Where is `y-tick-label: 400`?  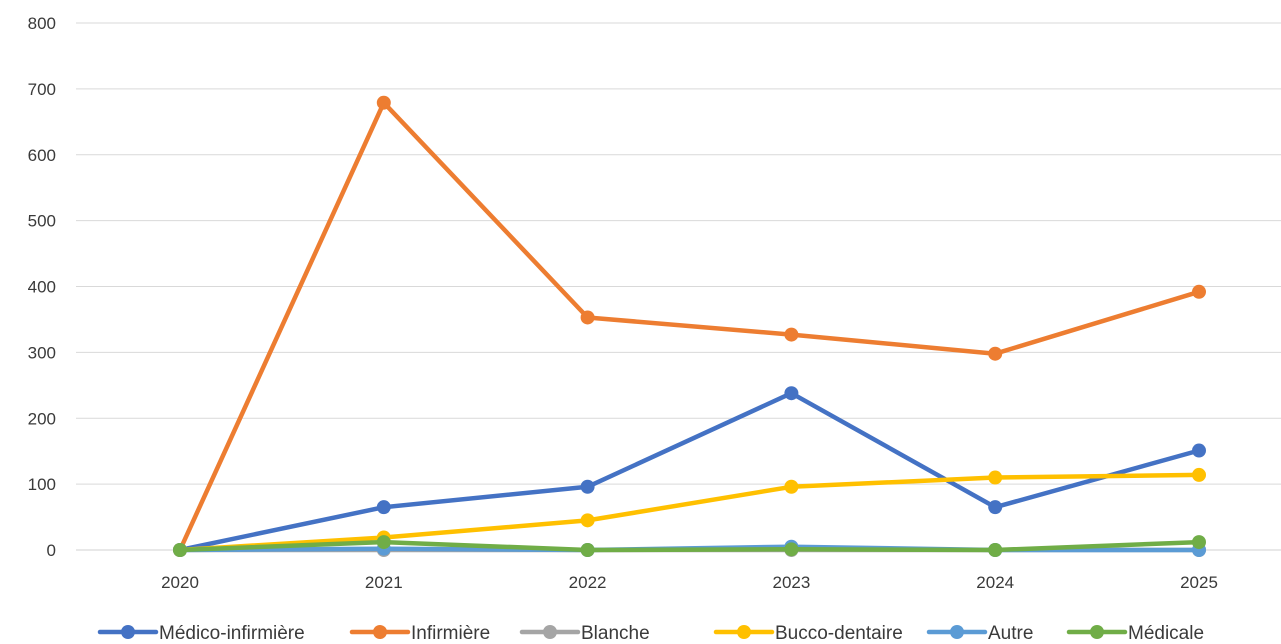 y-tick-label: 400 is located at coordinates (42, 287).